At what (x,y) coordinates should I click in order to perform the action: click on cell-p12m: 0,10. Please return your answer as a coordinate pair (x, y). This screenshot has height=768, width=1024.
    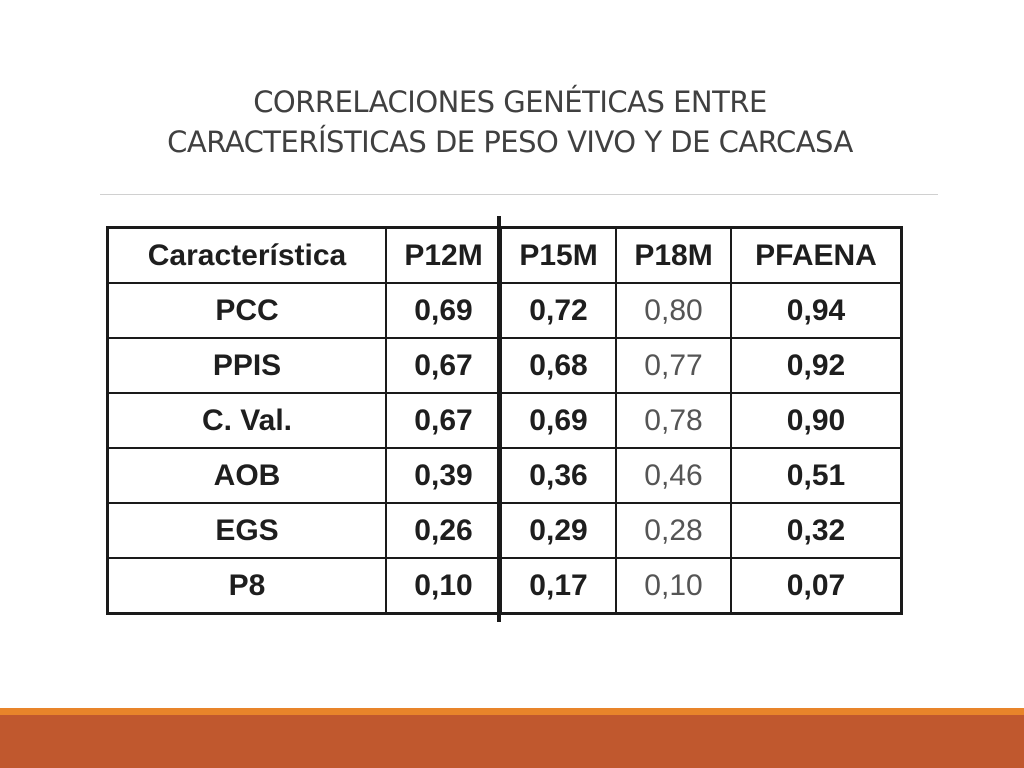
    Looking at the image, I should click on (443, 586).